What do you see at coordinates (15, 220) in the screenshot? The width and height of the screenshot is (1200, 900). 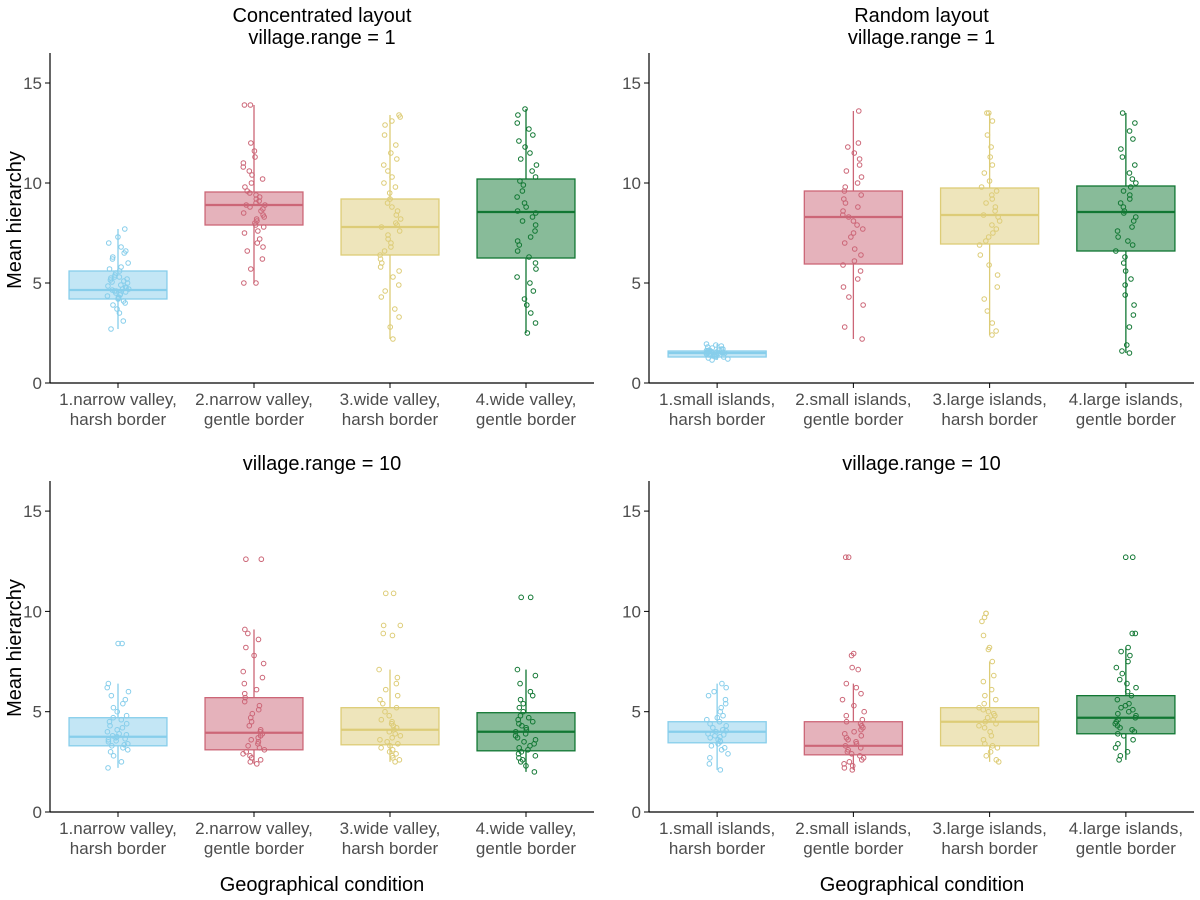 I see `y-axis-label-top: Mean hierarchy` at bounding box center [15, 220].